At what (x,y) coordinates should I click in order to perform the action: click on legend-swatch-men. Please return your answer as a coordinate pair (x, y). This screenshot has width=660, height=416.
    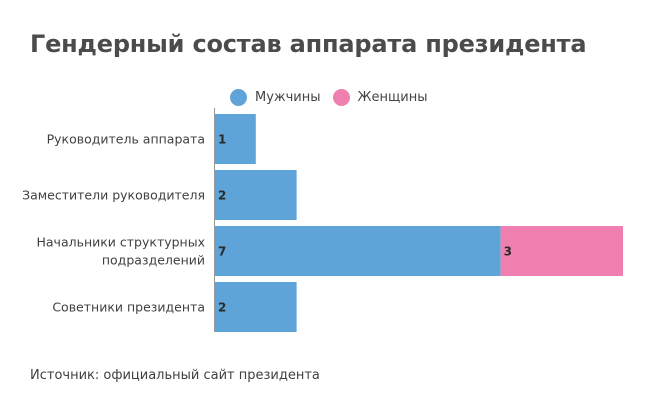
    Looking at the image, I should click on (238, 97).